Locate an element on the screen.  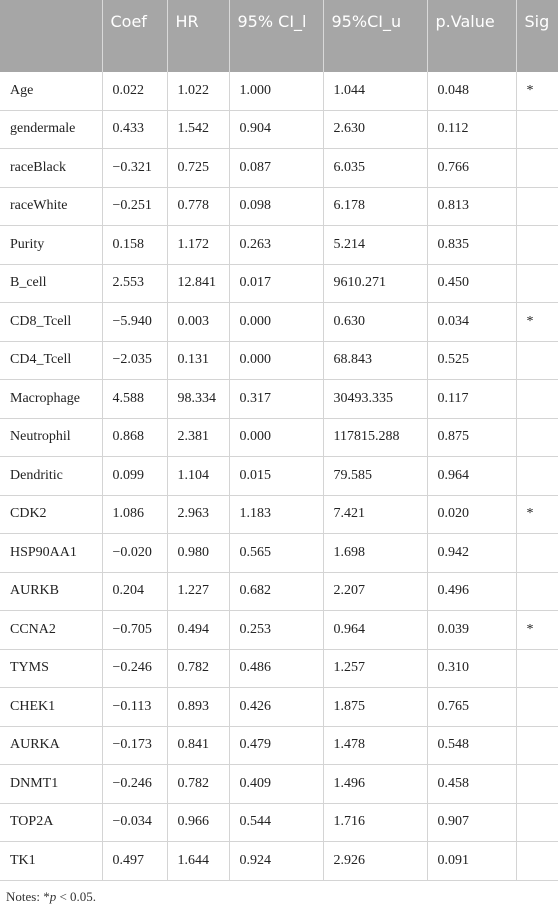
cell: 0.017 is located at coordinates (276, 283).